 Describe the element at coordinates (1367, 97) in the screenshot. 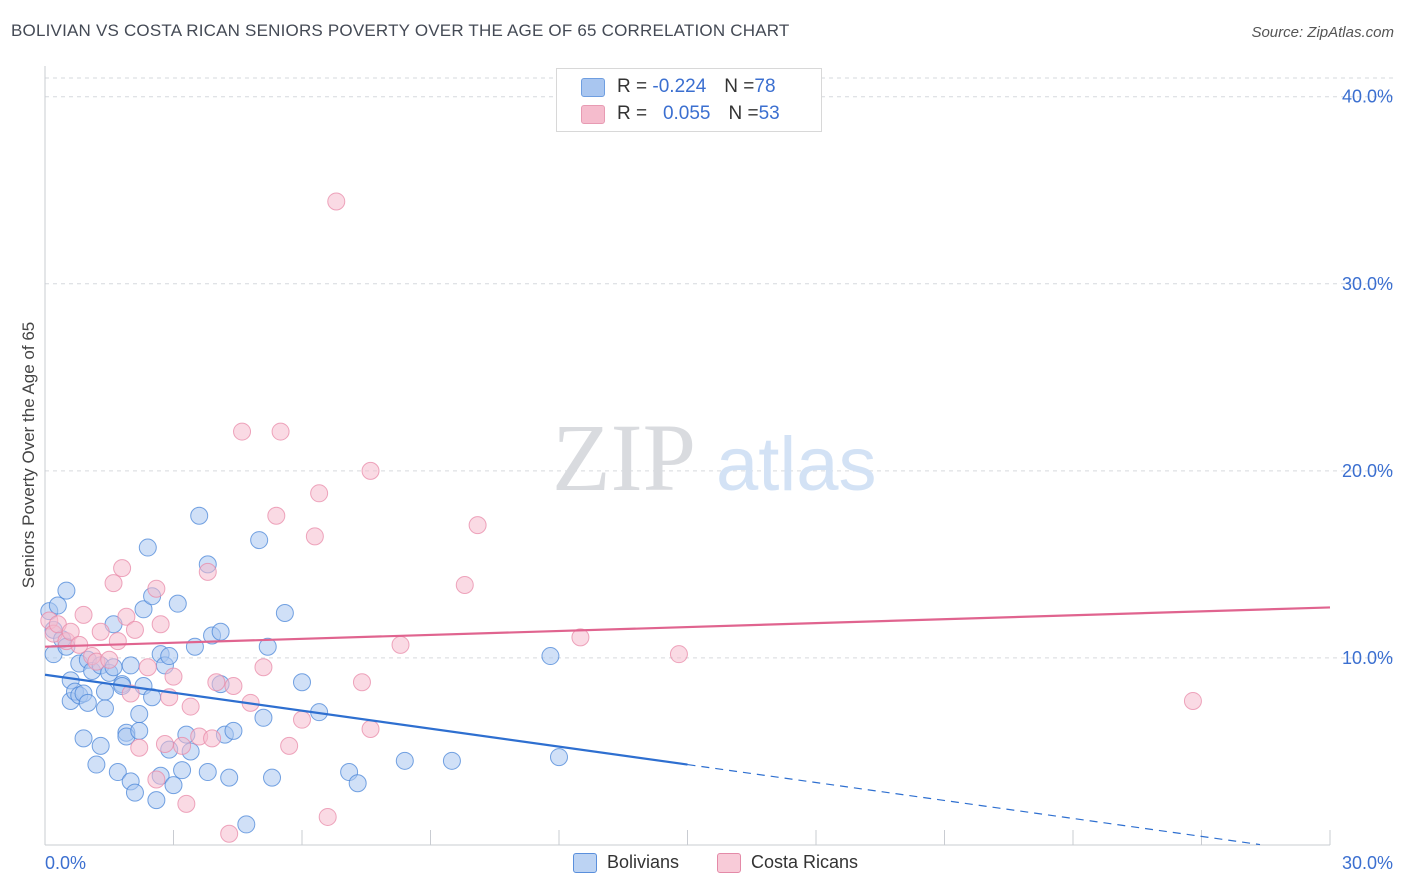

I see `y-tick-label: 40.0%` at that location.